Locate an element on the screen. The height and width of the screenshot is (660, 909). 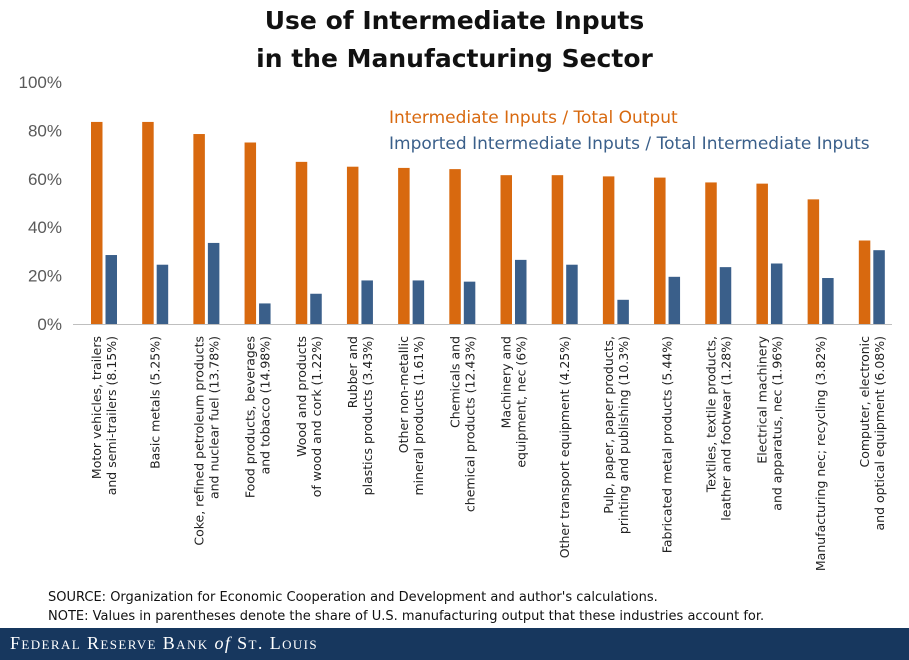
x-tick-label: Rubber andplastics products (3.43%) is located at coordinates (360, 415).